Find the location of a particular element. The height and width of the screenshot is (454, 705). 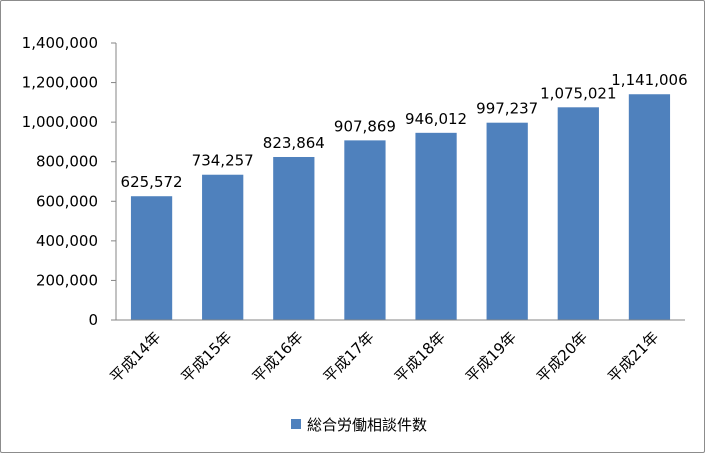

legend: 総合労働相談件数 is located at coordinates (359, 425).